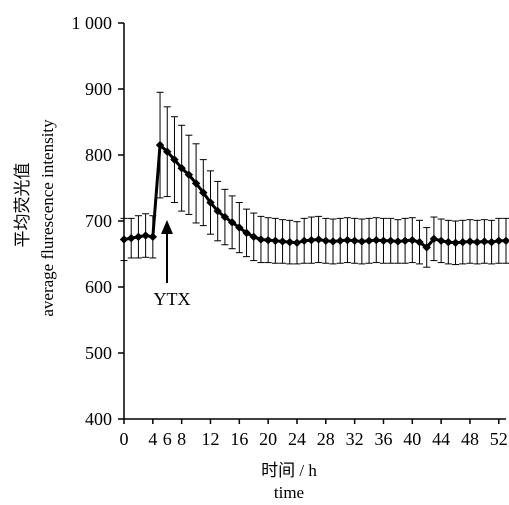 This screenshot has width=509, height=505. What do you see at coordinates (124, 439) in the screenshot?
I see `x-tick-label: 0` at bounding box center [124, 439].